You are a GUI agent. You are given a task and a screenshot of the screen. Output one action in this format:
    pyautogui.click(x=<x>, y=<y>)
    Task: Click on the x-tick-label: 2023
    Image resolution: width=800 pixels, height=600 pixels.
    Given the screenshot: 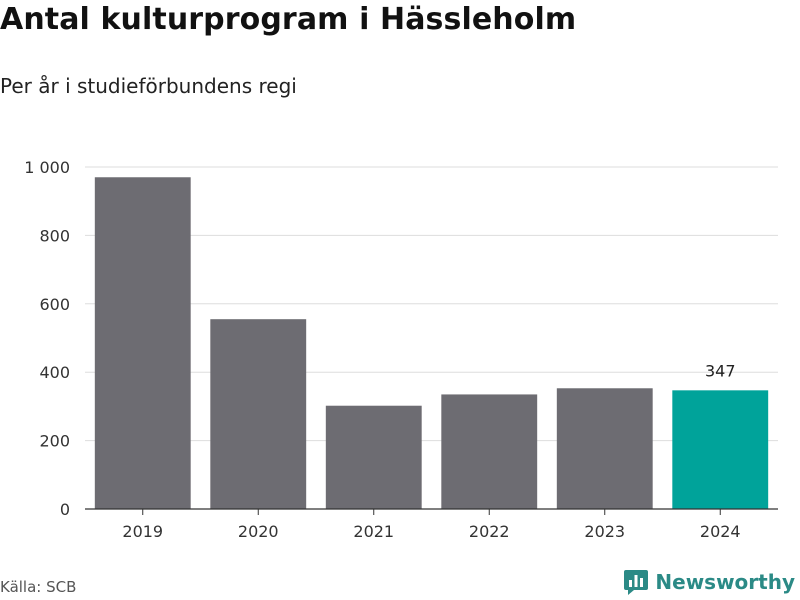 What is the action you would take?
    pyautogui.click(x=604, y=531)
    